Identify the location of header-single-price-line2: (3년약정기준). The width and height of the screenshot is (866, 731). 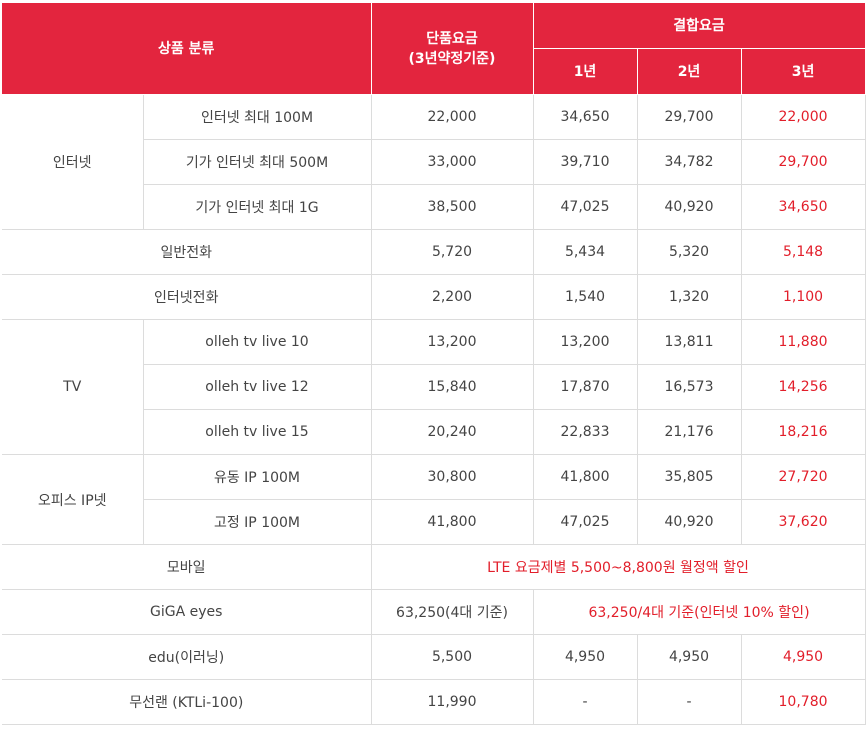
(452, 58).